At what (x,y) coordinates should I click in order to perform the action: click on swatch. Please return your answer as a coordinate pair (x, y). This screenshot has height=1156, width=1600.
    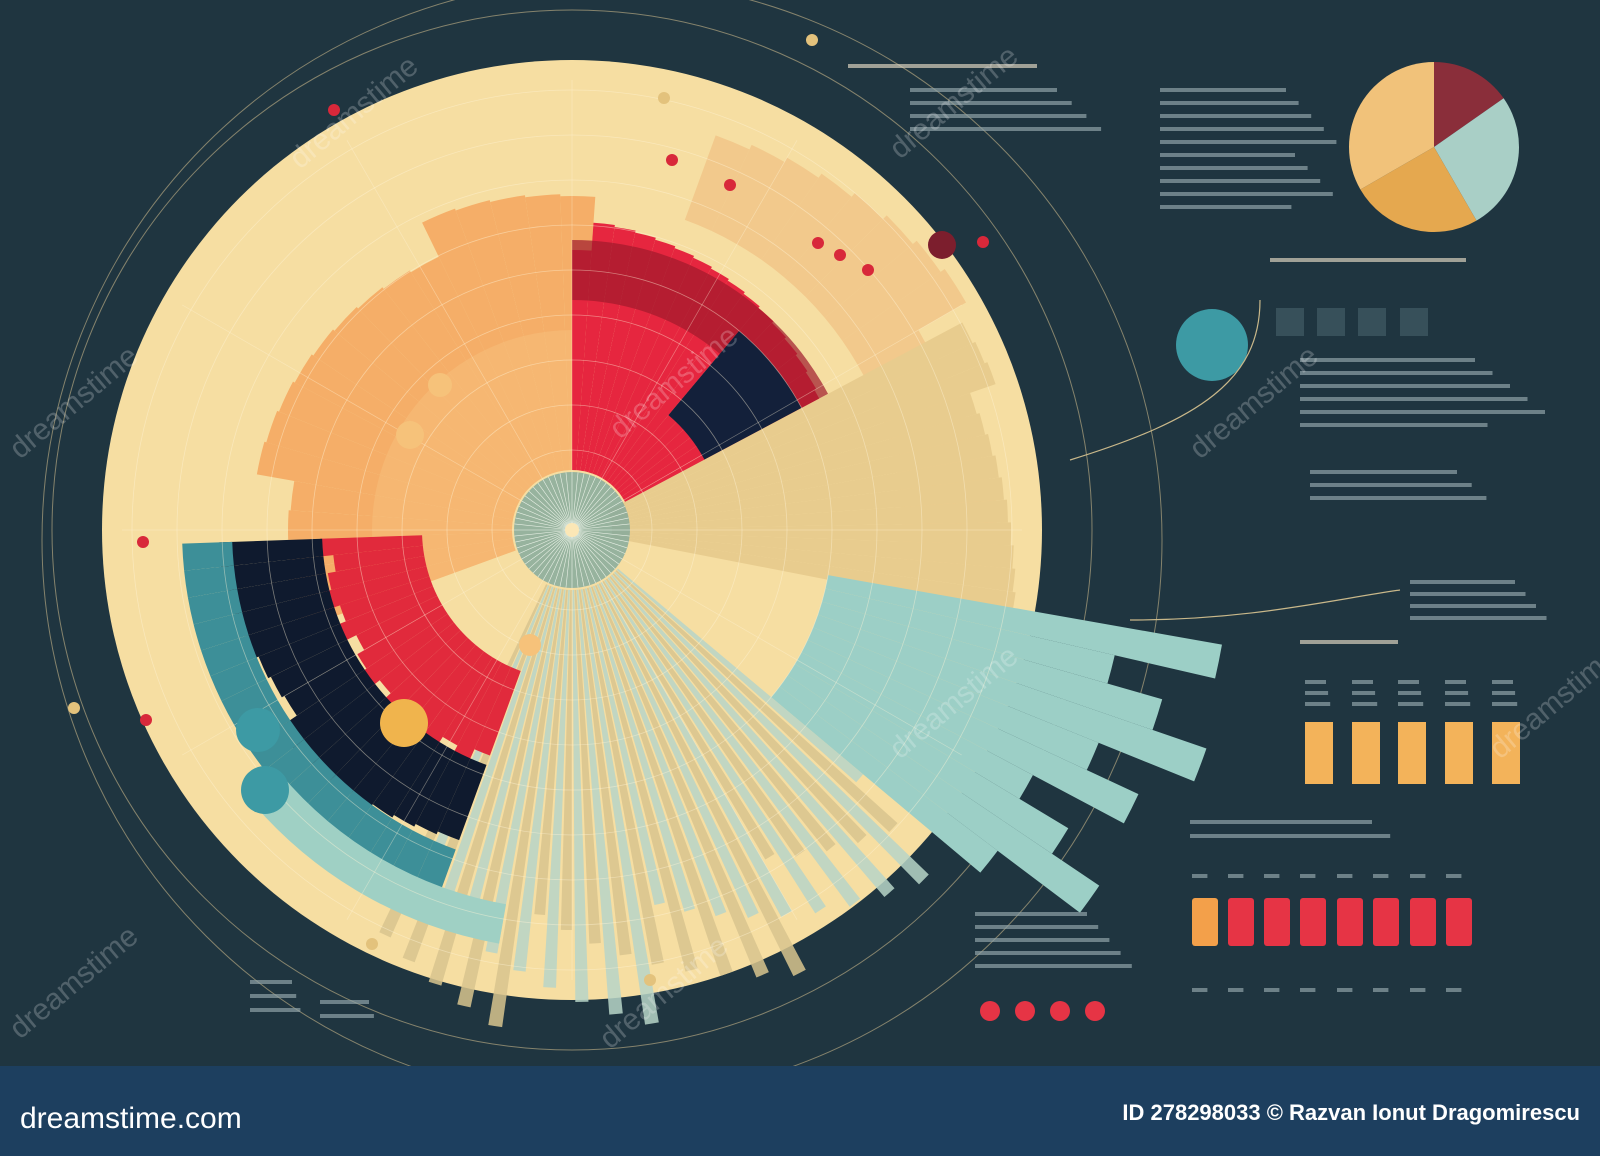
    Looking at the image, I should click on (1414, 322).